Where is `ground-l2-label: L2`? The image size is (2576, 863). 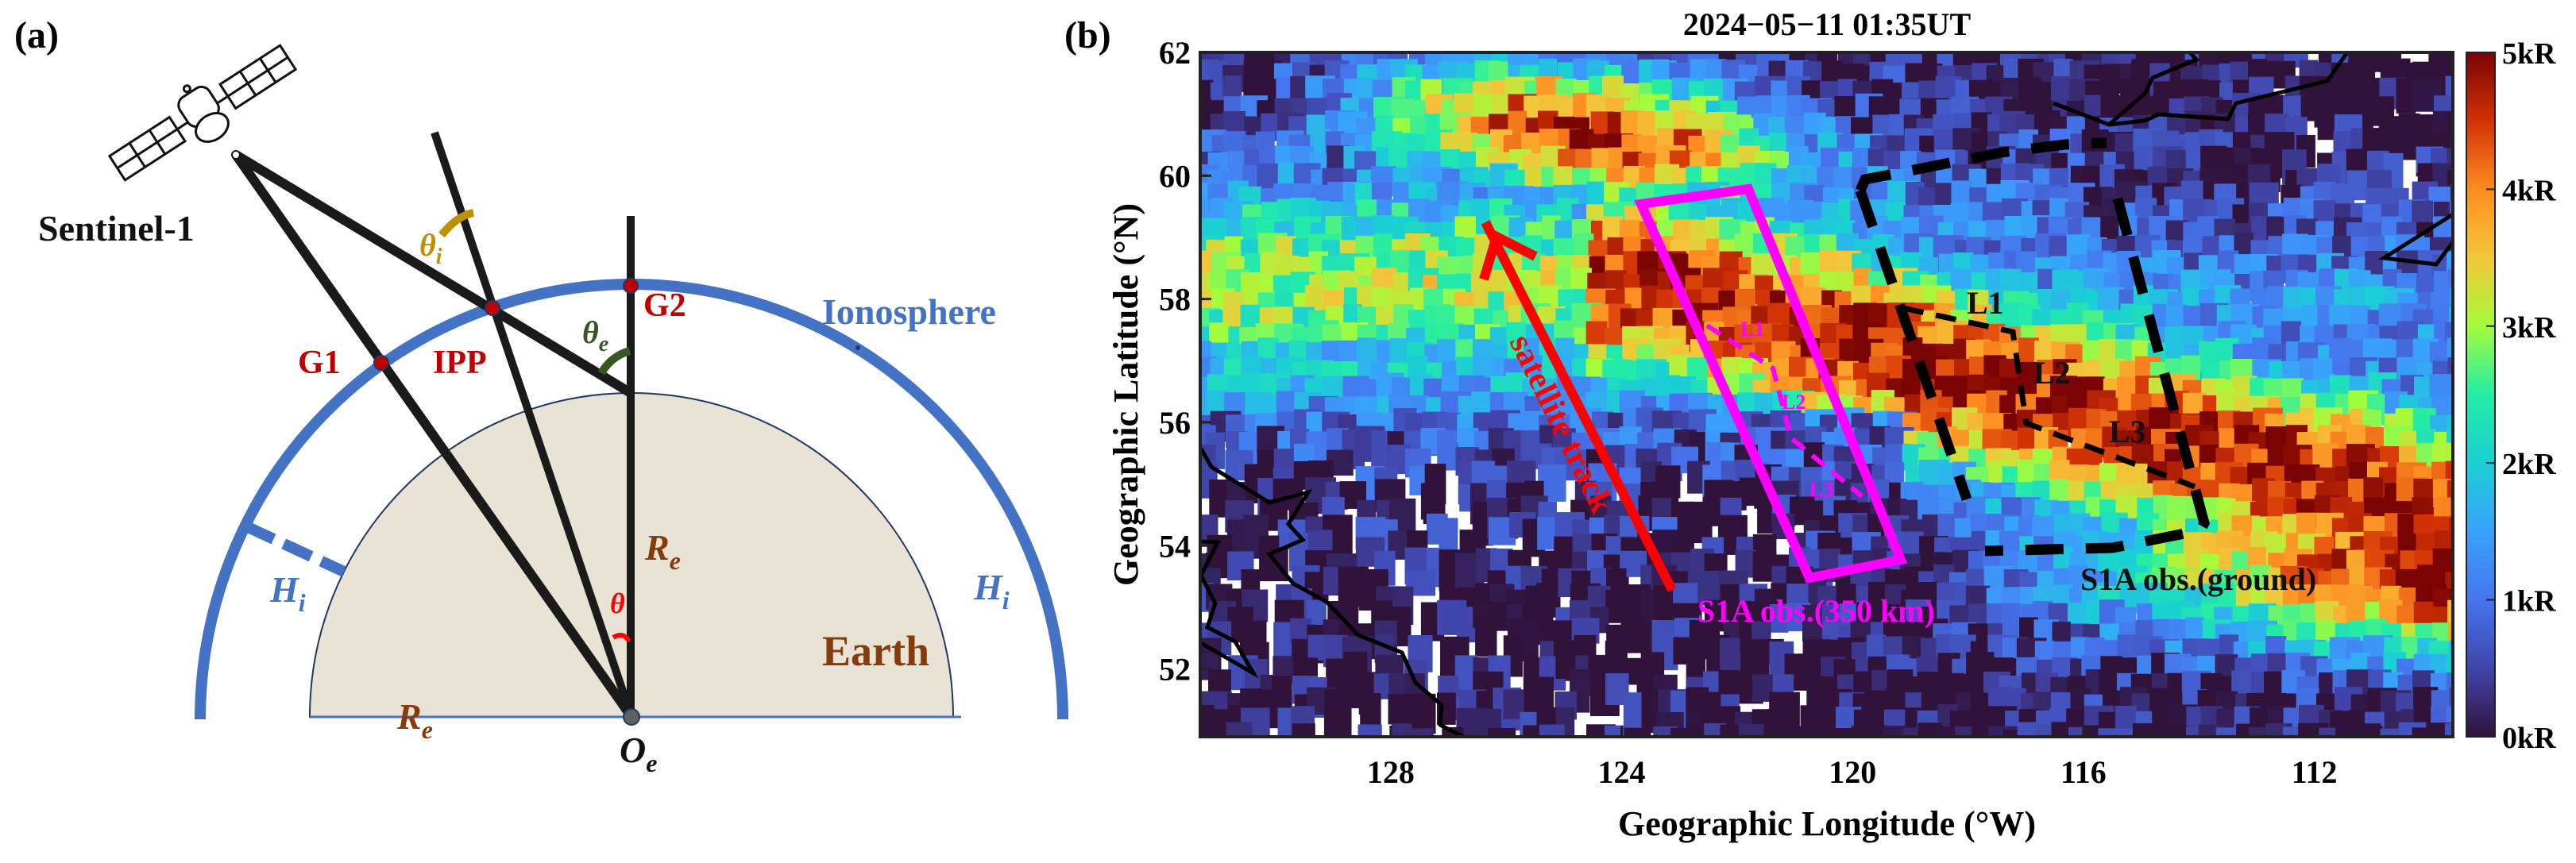
ground-l2-label: L2 is located at coordinates (2052, 373).